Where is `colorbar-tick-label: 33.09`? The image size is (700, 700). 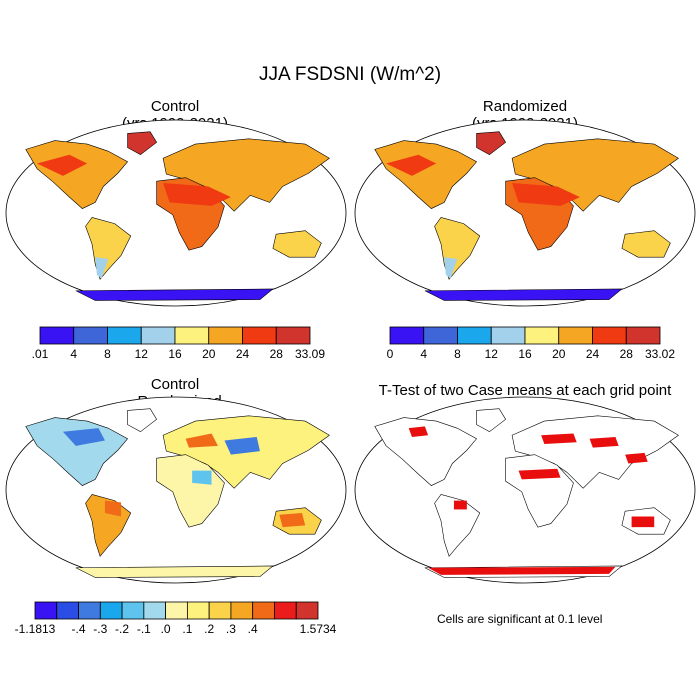
colorbar-tick-label: 33.09 is located at coordinates (310, 354).